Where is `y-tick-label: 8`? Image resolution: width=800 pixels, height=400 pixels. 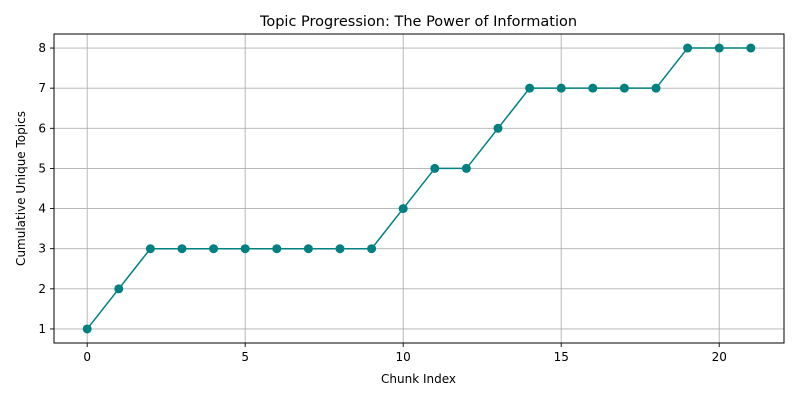
y-tick-label: 8 is located at coordinates (42, 48).